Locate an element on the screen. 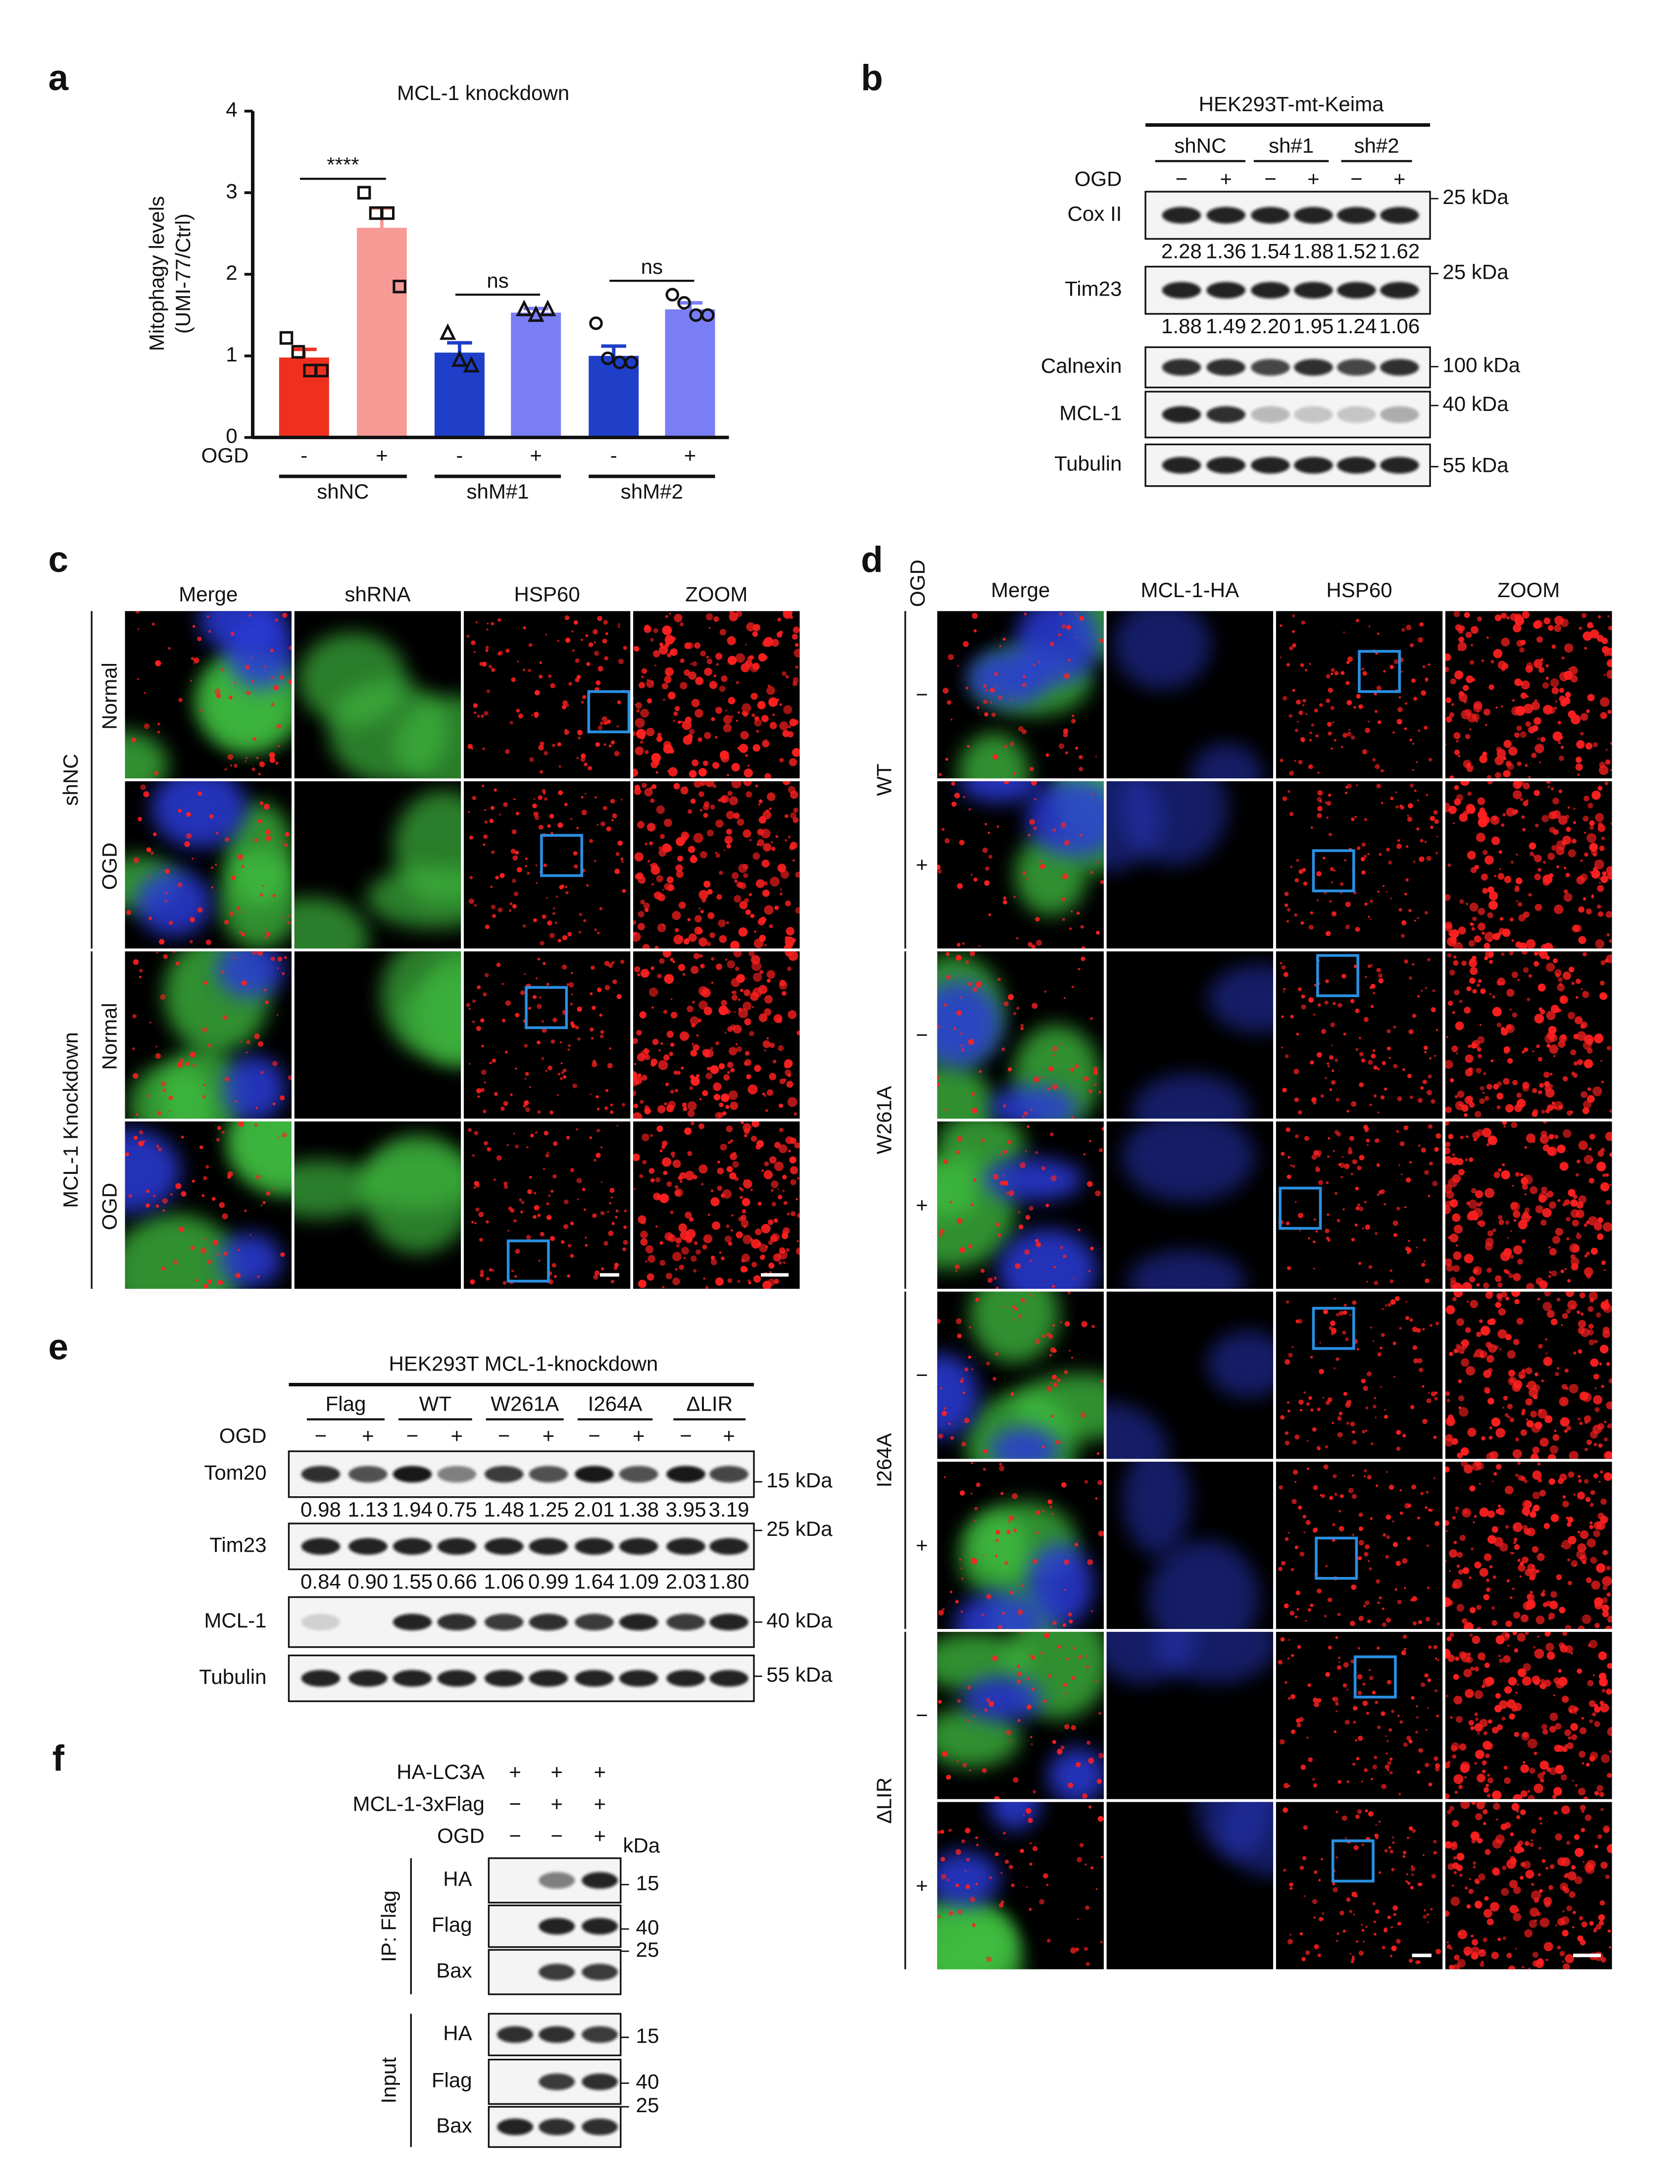 This screenshot has height=2184, width=1680. group-label: shM#1 is located at coordinates (497, 491).